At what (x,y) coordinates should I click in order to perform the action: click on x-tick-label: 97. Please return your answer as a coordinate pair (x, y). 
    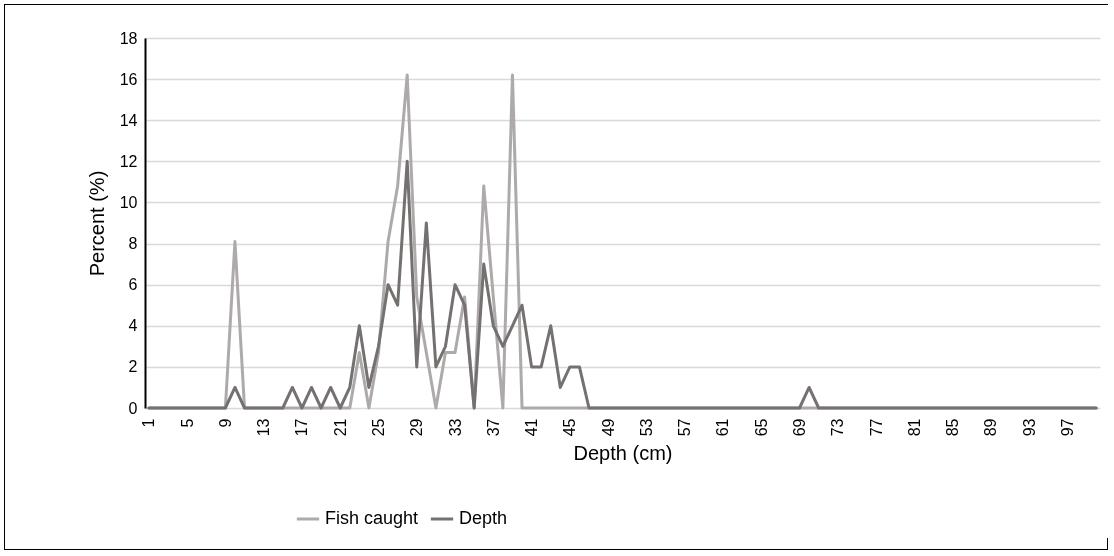
    Looking at the image, I should click on (1067, 427).